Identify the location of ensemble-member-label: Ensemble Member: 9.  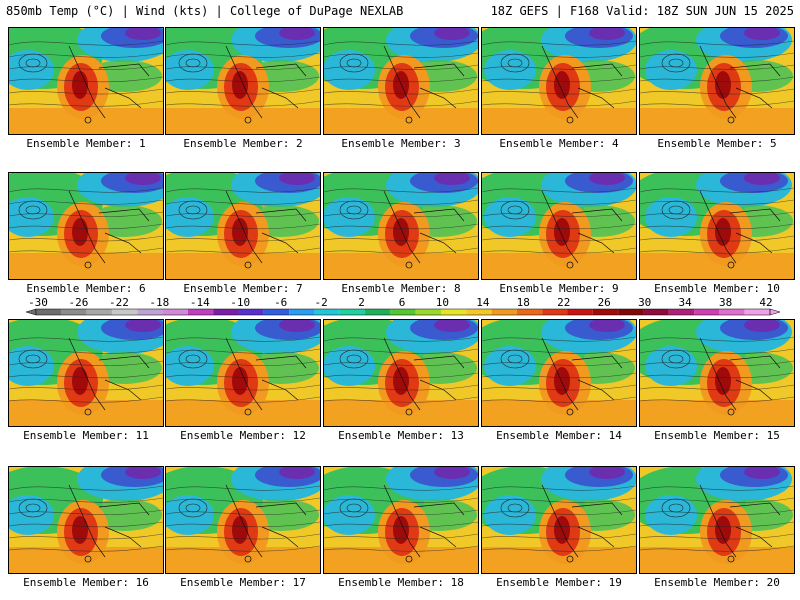
(559, 288).